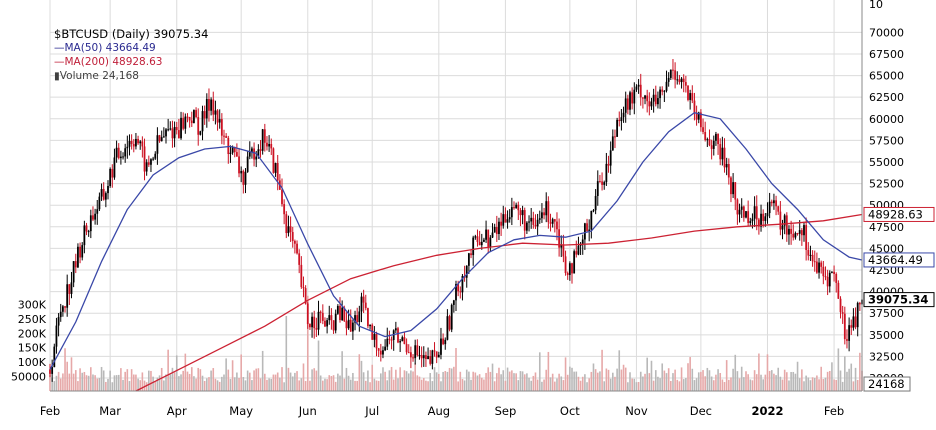 This screenshot has width=936, height=430. Describe the element at coordinates (131, 48) in the screenshot. I see `legend-ma50: —MA(50) 43664.49` at that location.